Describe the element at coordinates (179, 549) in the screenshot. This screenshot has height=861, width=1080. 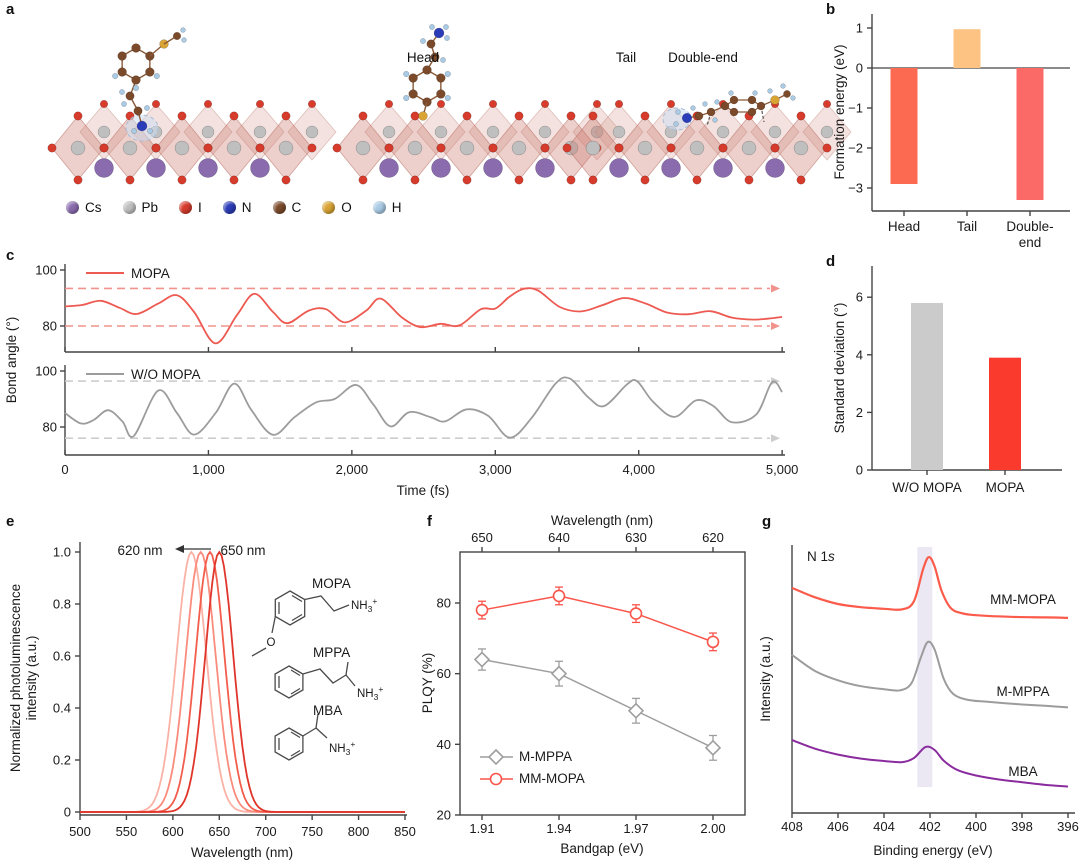
I see `left-arrow-icon` at that location.